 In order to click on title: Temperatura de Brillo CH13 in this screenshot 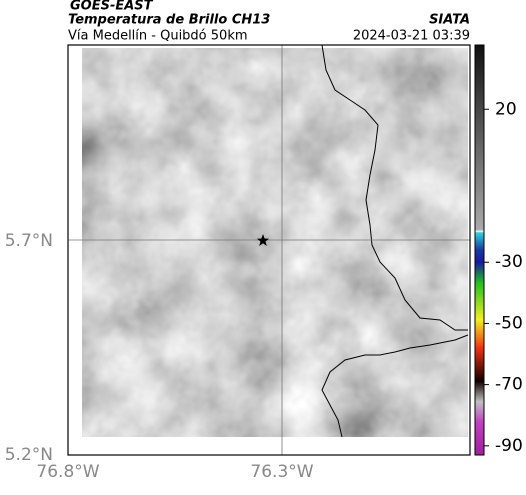, I will do `click(169, 20)`.